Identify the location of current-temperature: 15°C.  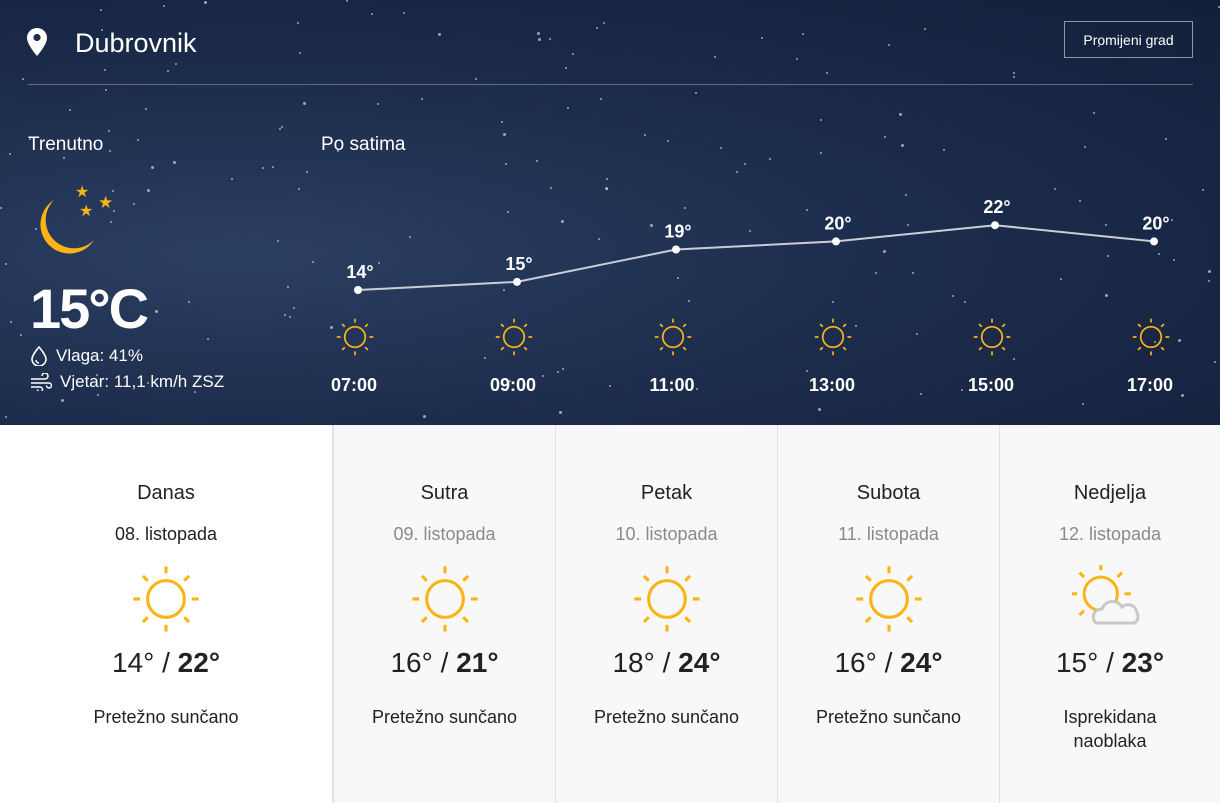
(89, 308).